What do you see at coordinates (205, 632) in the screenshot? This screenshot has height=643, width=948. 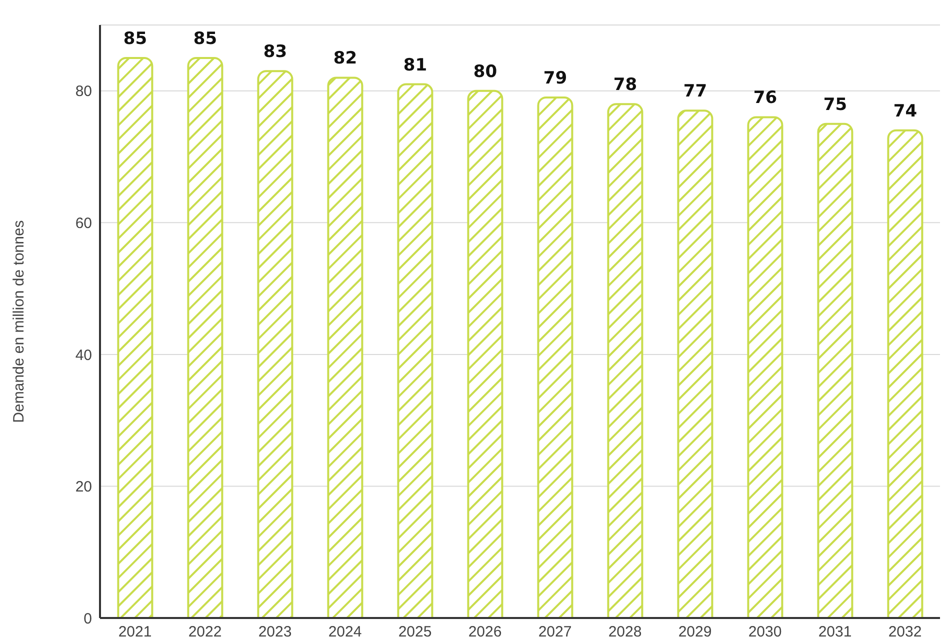 I see `x-tick-label: 2022` at bounding box center [205, 632].